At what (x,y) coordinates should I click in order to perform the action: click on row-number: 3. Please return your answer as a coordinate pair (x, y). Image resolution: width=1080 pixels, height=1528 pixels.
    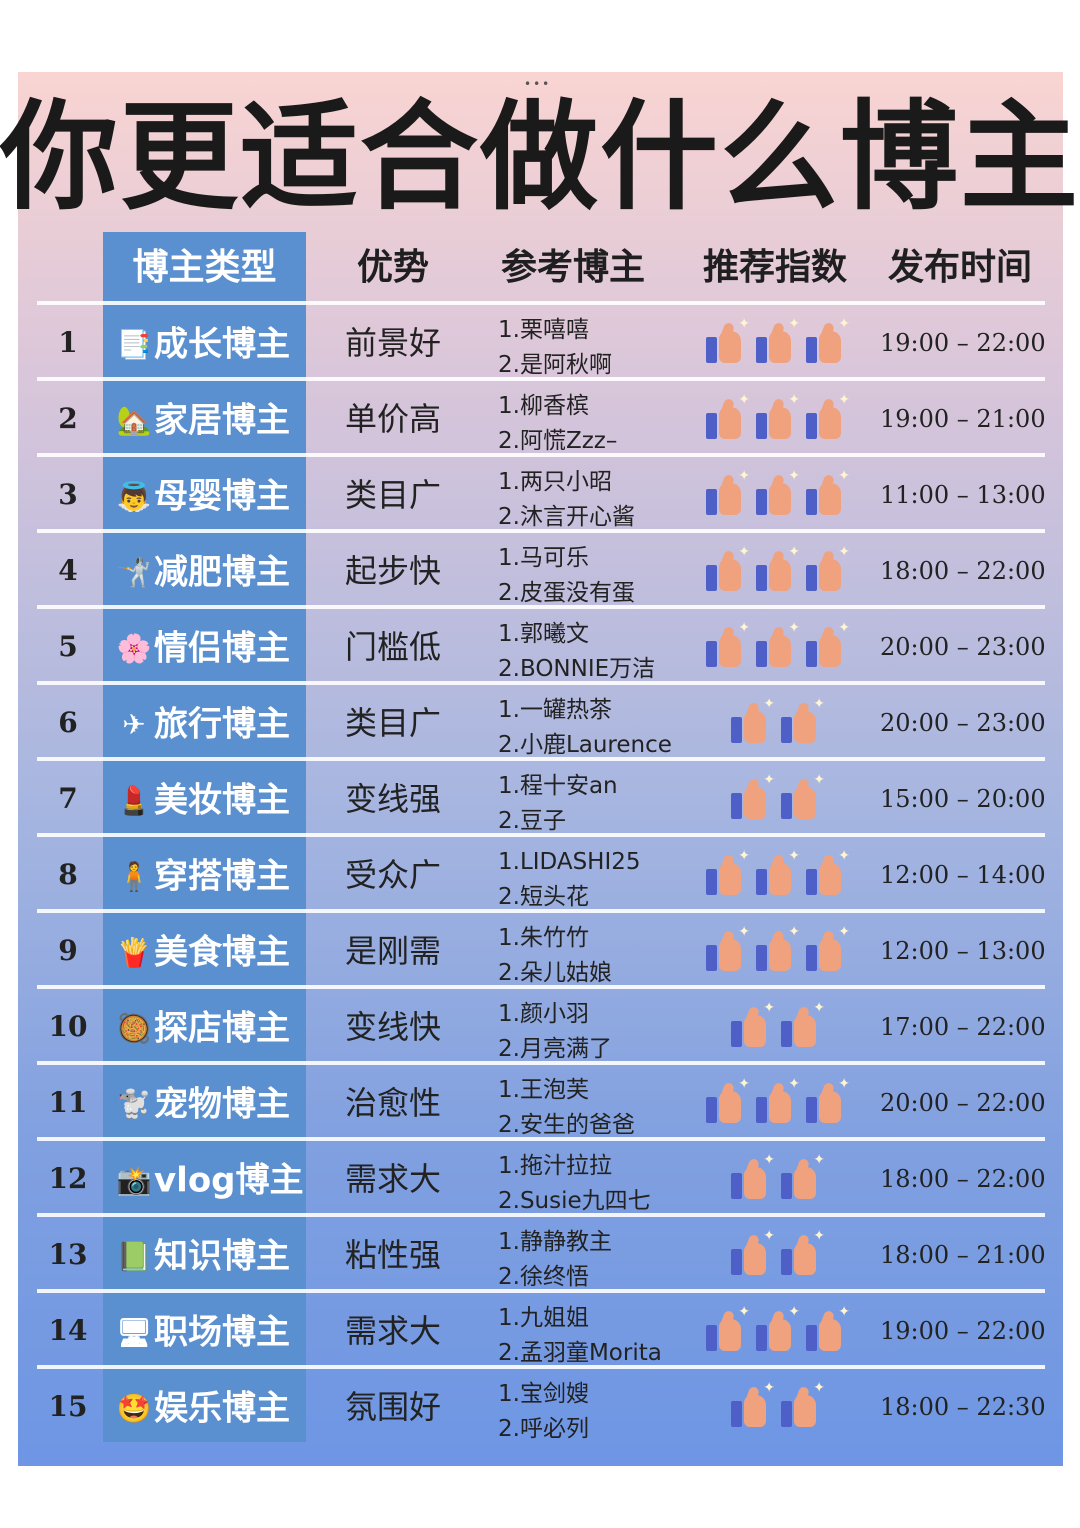
    Looking at the image, I should click on (68, 494).